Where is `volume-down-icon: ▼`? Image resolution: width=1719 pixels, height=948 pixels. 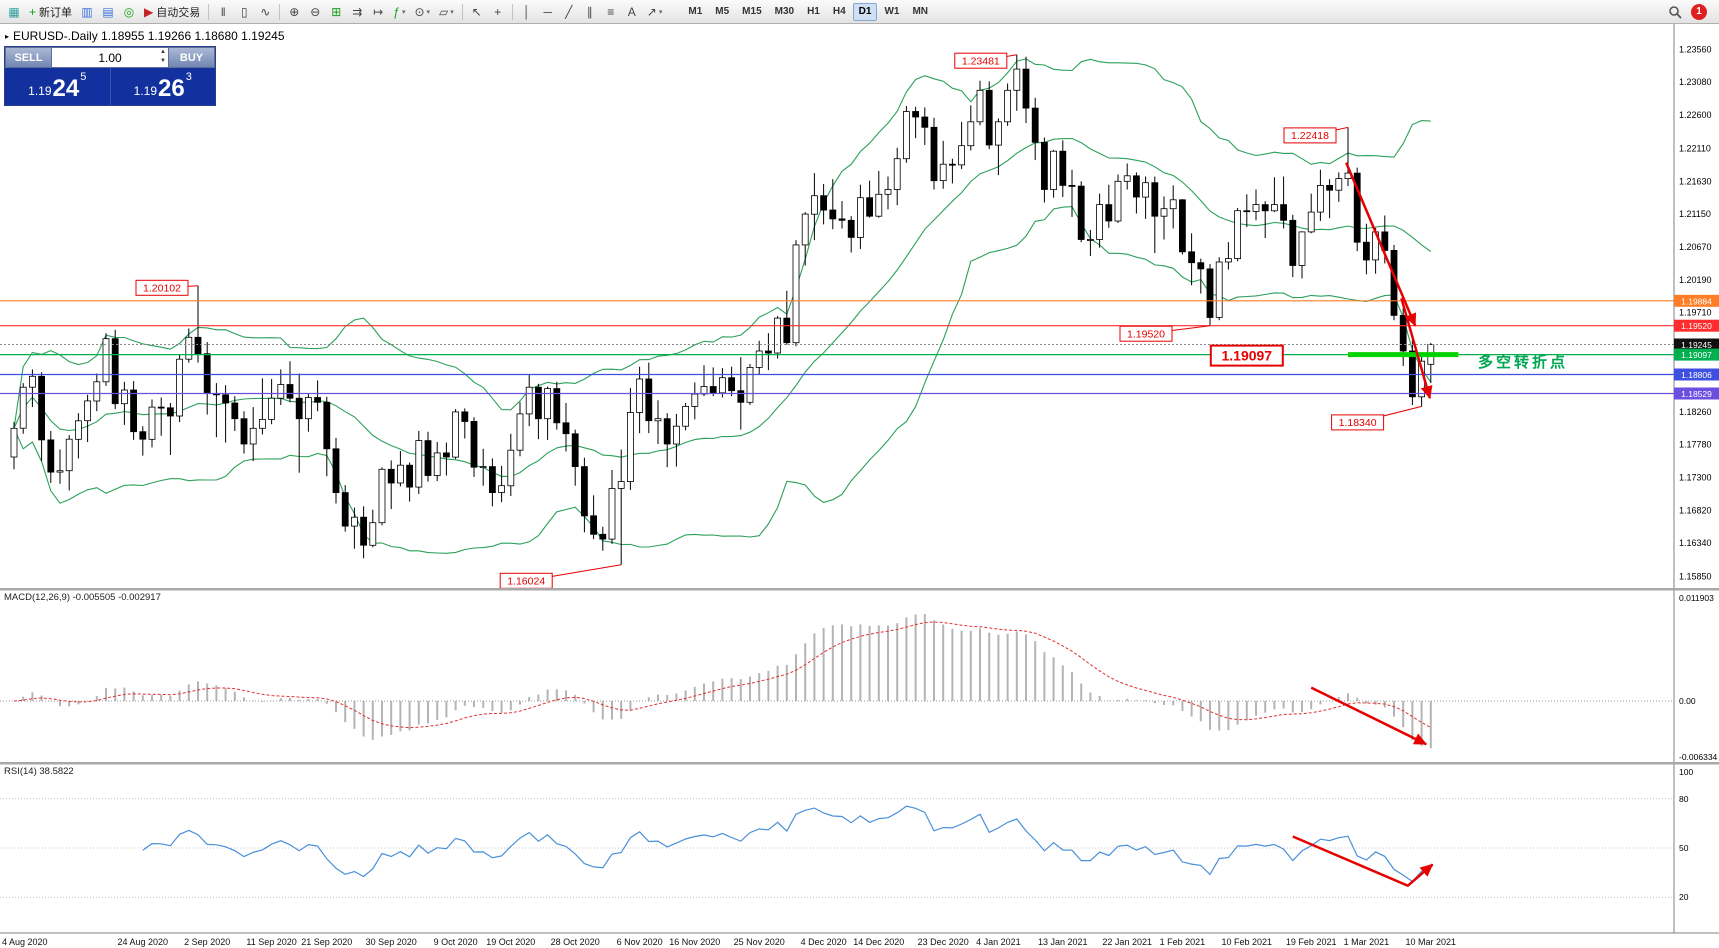
volume-down-icon: ▼ is located at coordinates (163, 61).